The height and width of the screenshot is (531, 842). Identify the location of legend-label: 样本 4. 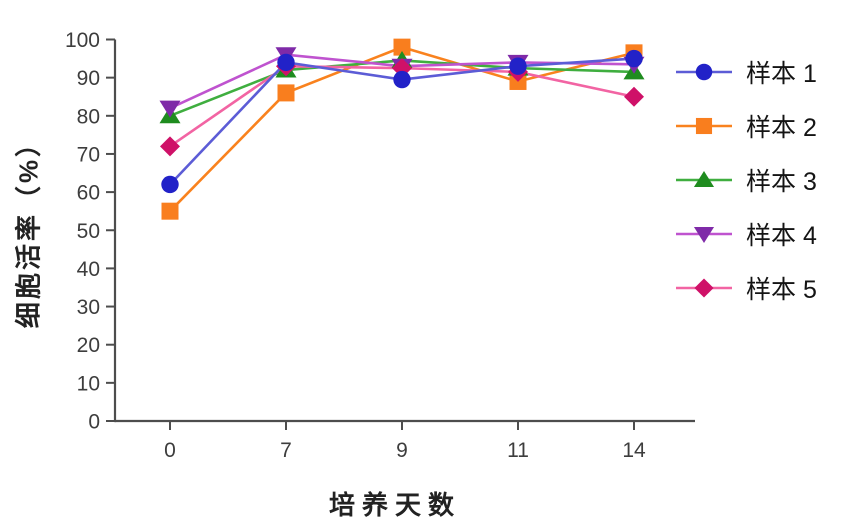
(781, 236).